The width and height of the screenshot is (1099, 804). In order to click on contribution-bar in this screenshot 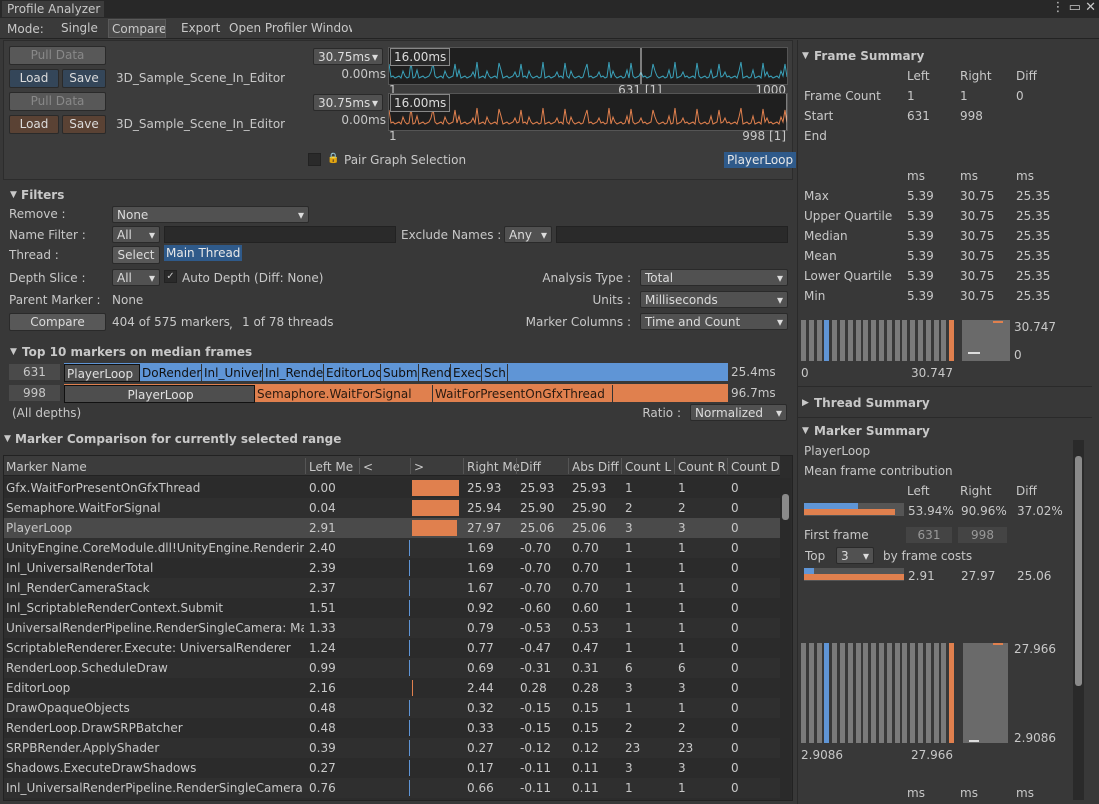, I will do `click(849, 512)`.